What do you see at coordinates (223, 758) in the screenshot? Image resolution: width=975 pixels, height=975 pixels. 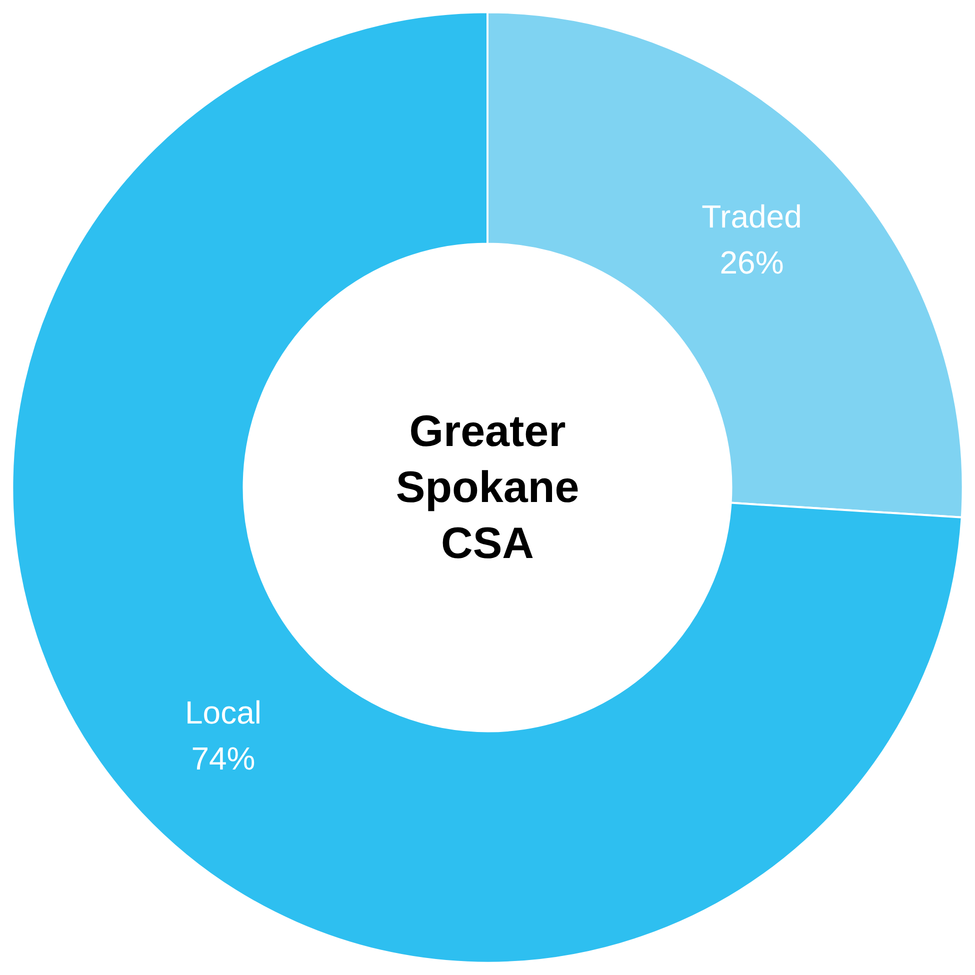 I see `data-label: 74%` at bounding box center [223, 758].